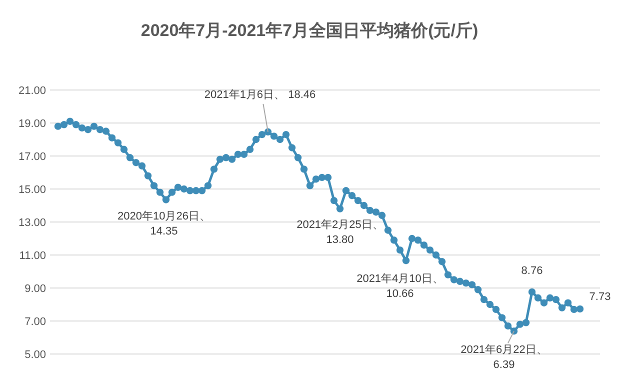  Describe the element at coordinates (32, 157) in the screenshot. I see `y-tick-label: 17.00` at that location.